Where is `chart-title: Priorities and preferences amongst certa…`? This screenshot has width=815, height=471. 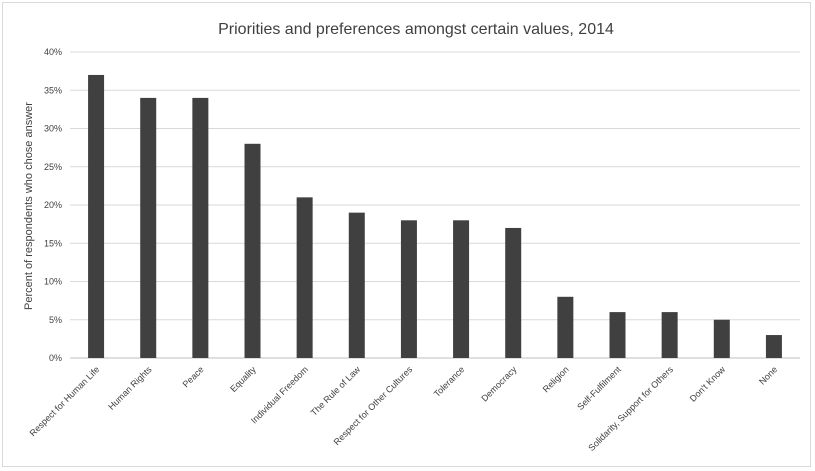
chart-title: Priorities and preferences amongst certa… is located at coordinates (416, 29).